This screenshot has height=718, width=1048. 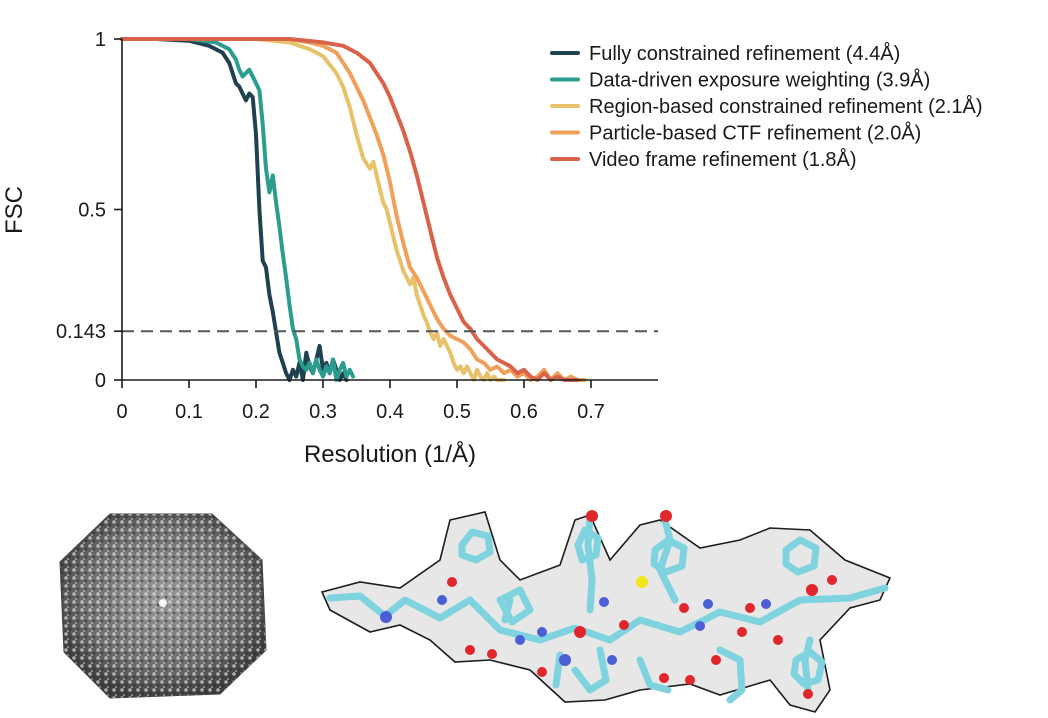 I want to click on x-tick-label: 0.2, so click(x=256, y=412).